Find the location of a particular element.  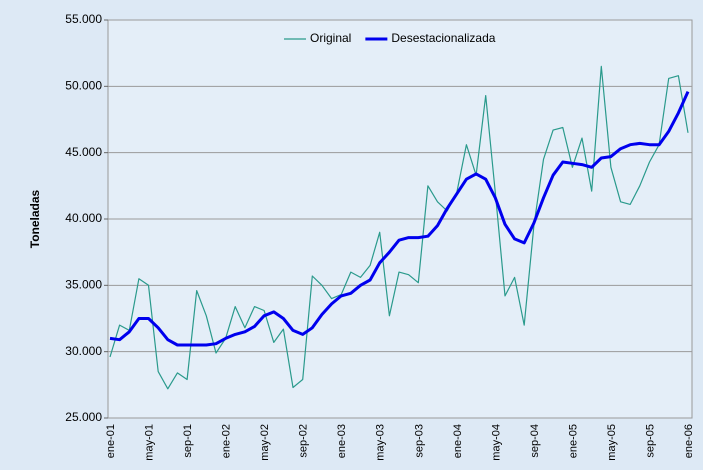

y-tick-label: 30.000 is located at coordinates (83, 351).